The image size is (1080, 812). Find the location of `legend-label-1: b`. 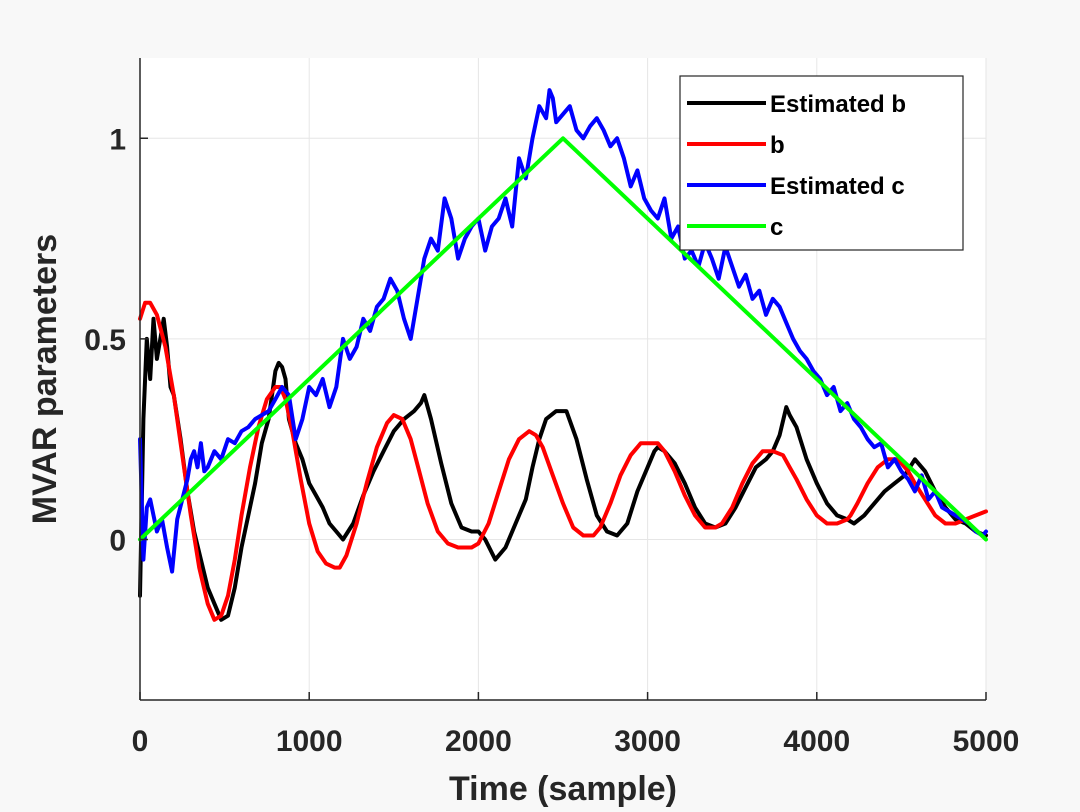

legend-label-1: b is located at coordinates (777, 145).